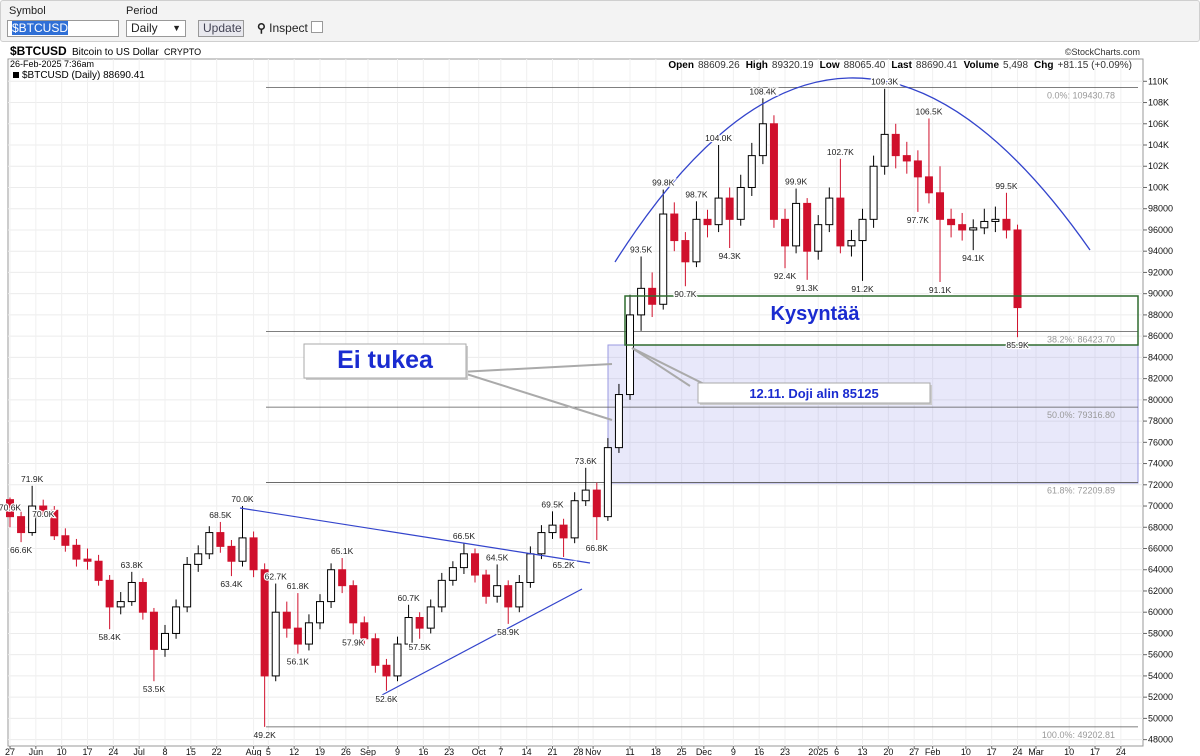 This screenshot has width=1200, height=756. Describe the element at coordinates (62, 751) in the screenshot. I see `x-tick-label: 10` at that location.